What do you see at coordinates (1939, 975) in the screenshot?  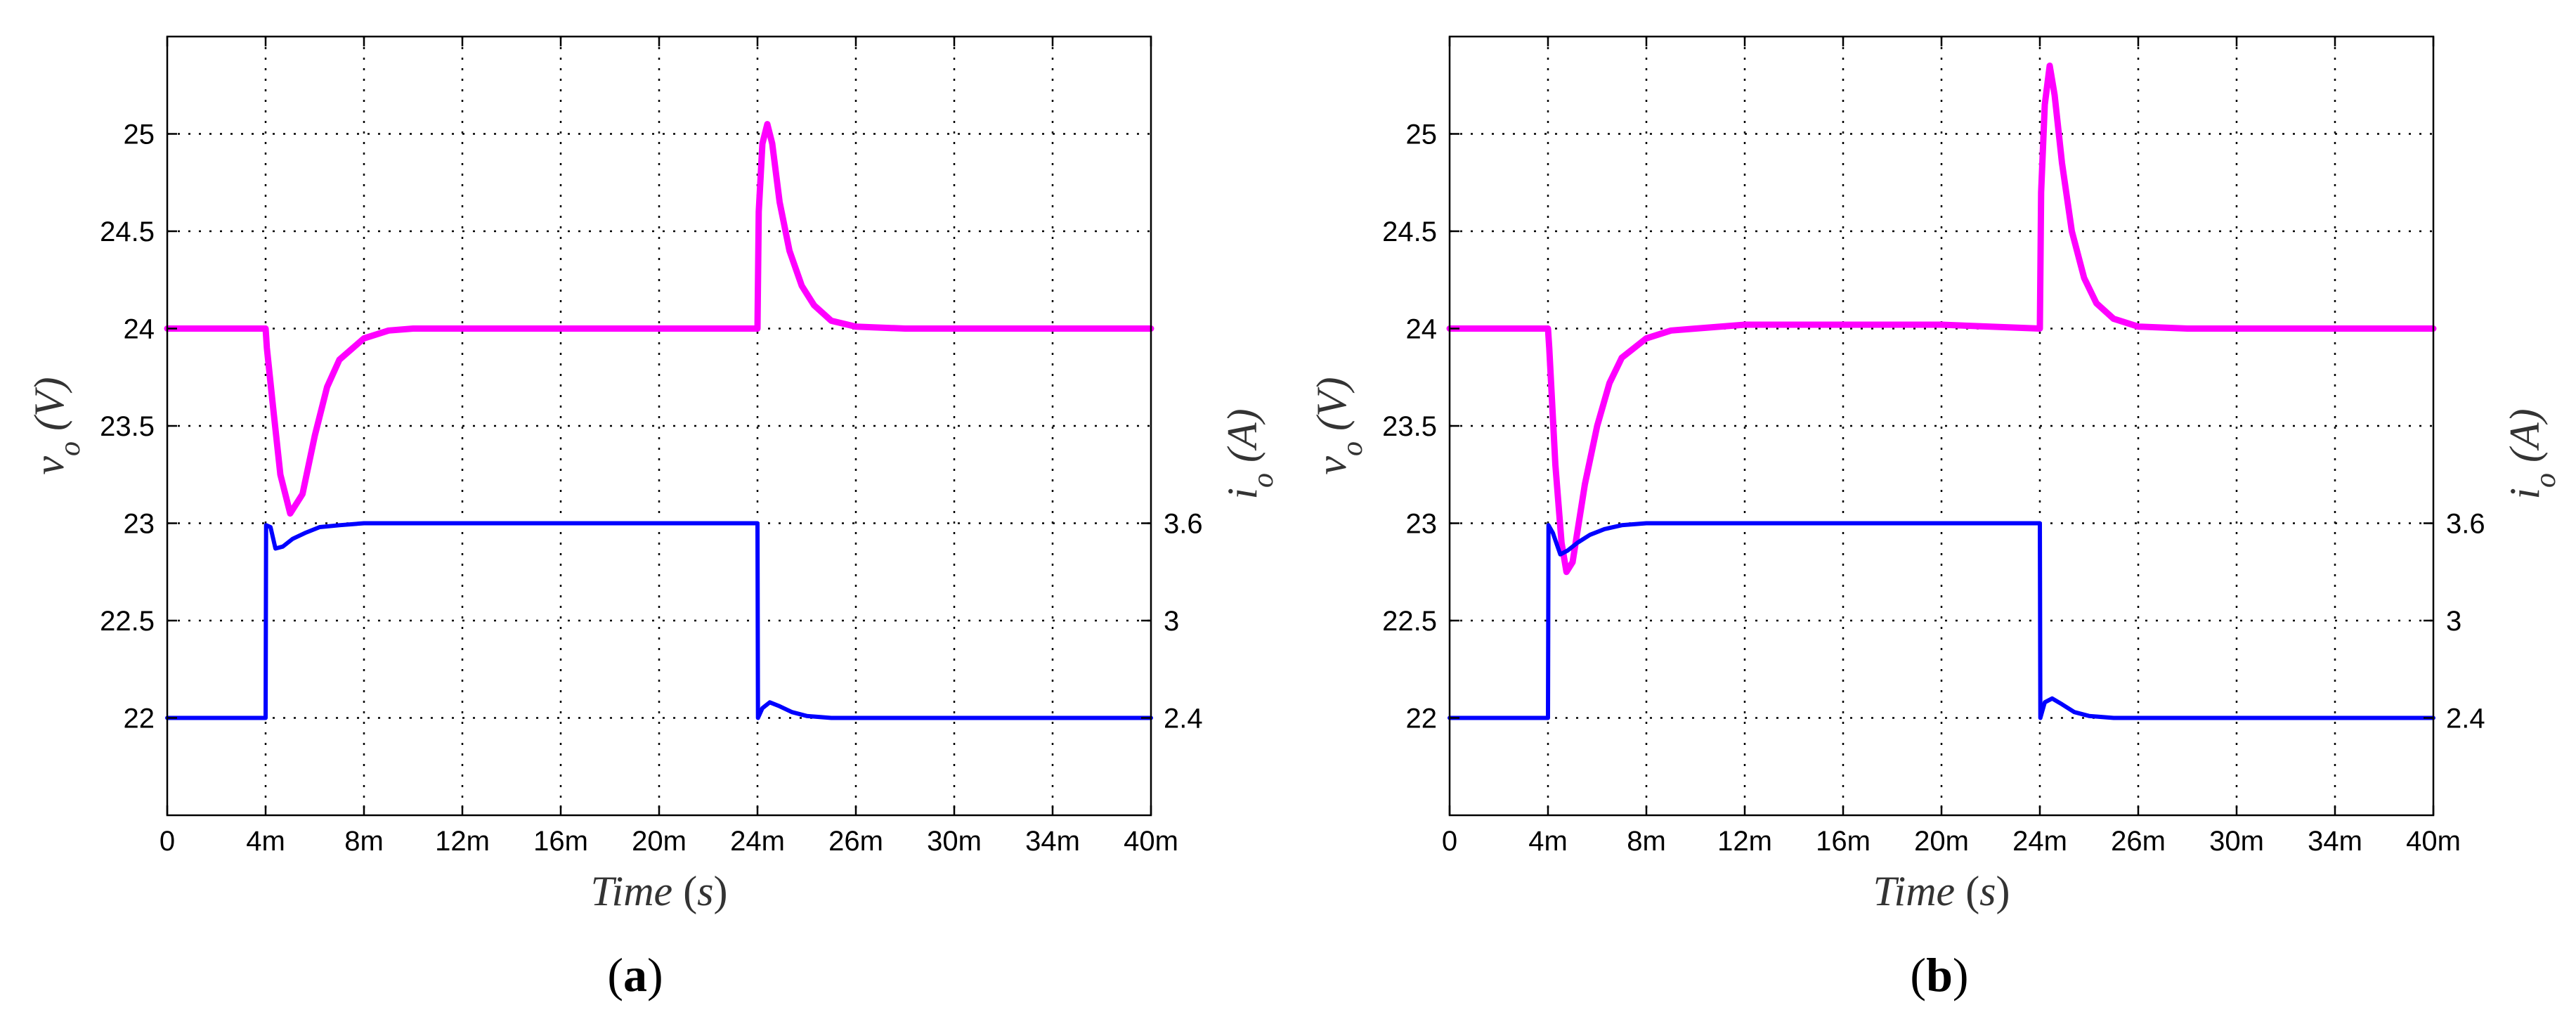 I see `panel-caption: (b)` at bounding box center [1939, 975].